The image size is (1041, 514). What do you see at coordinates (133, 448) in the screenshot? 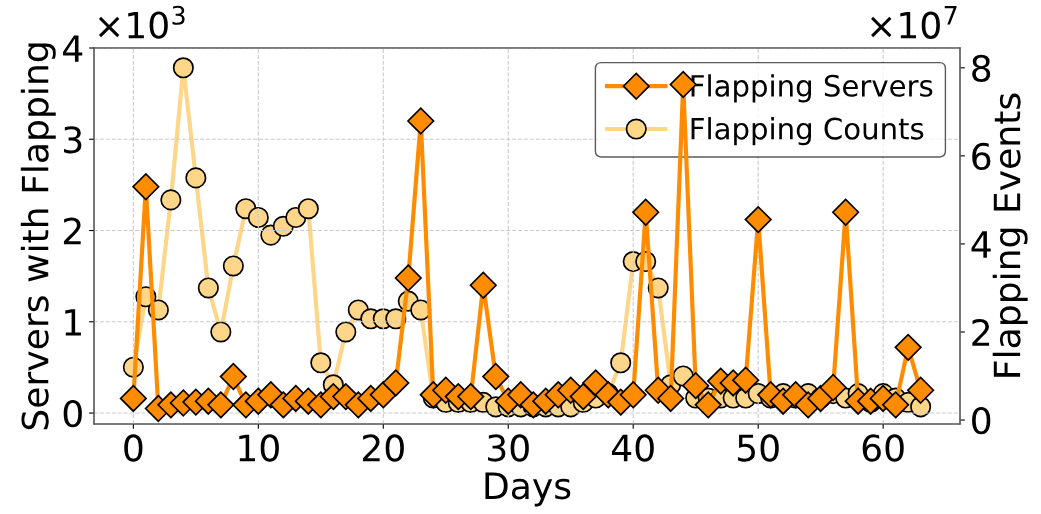
I see `x-tick-label: 0` at bounding box center [133, 448].